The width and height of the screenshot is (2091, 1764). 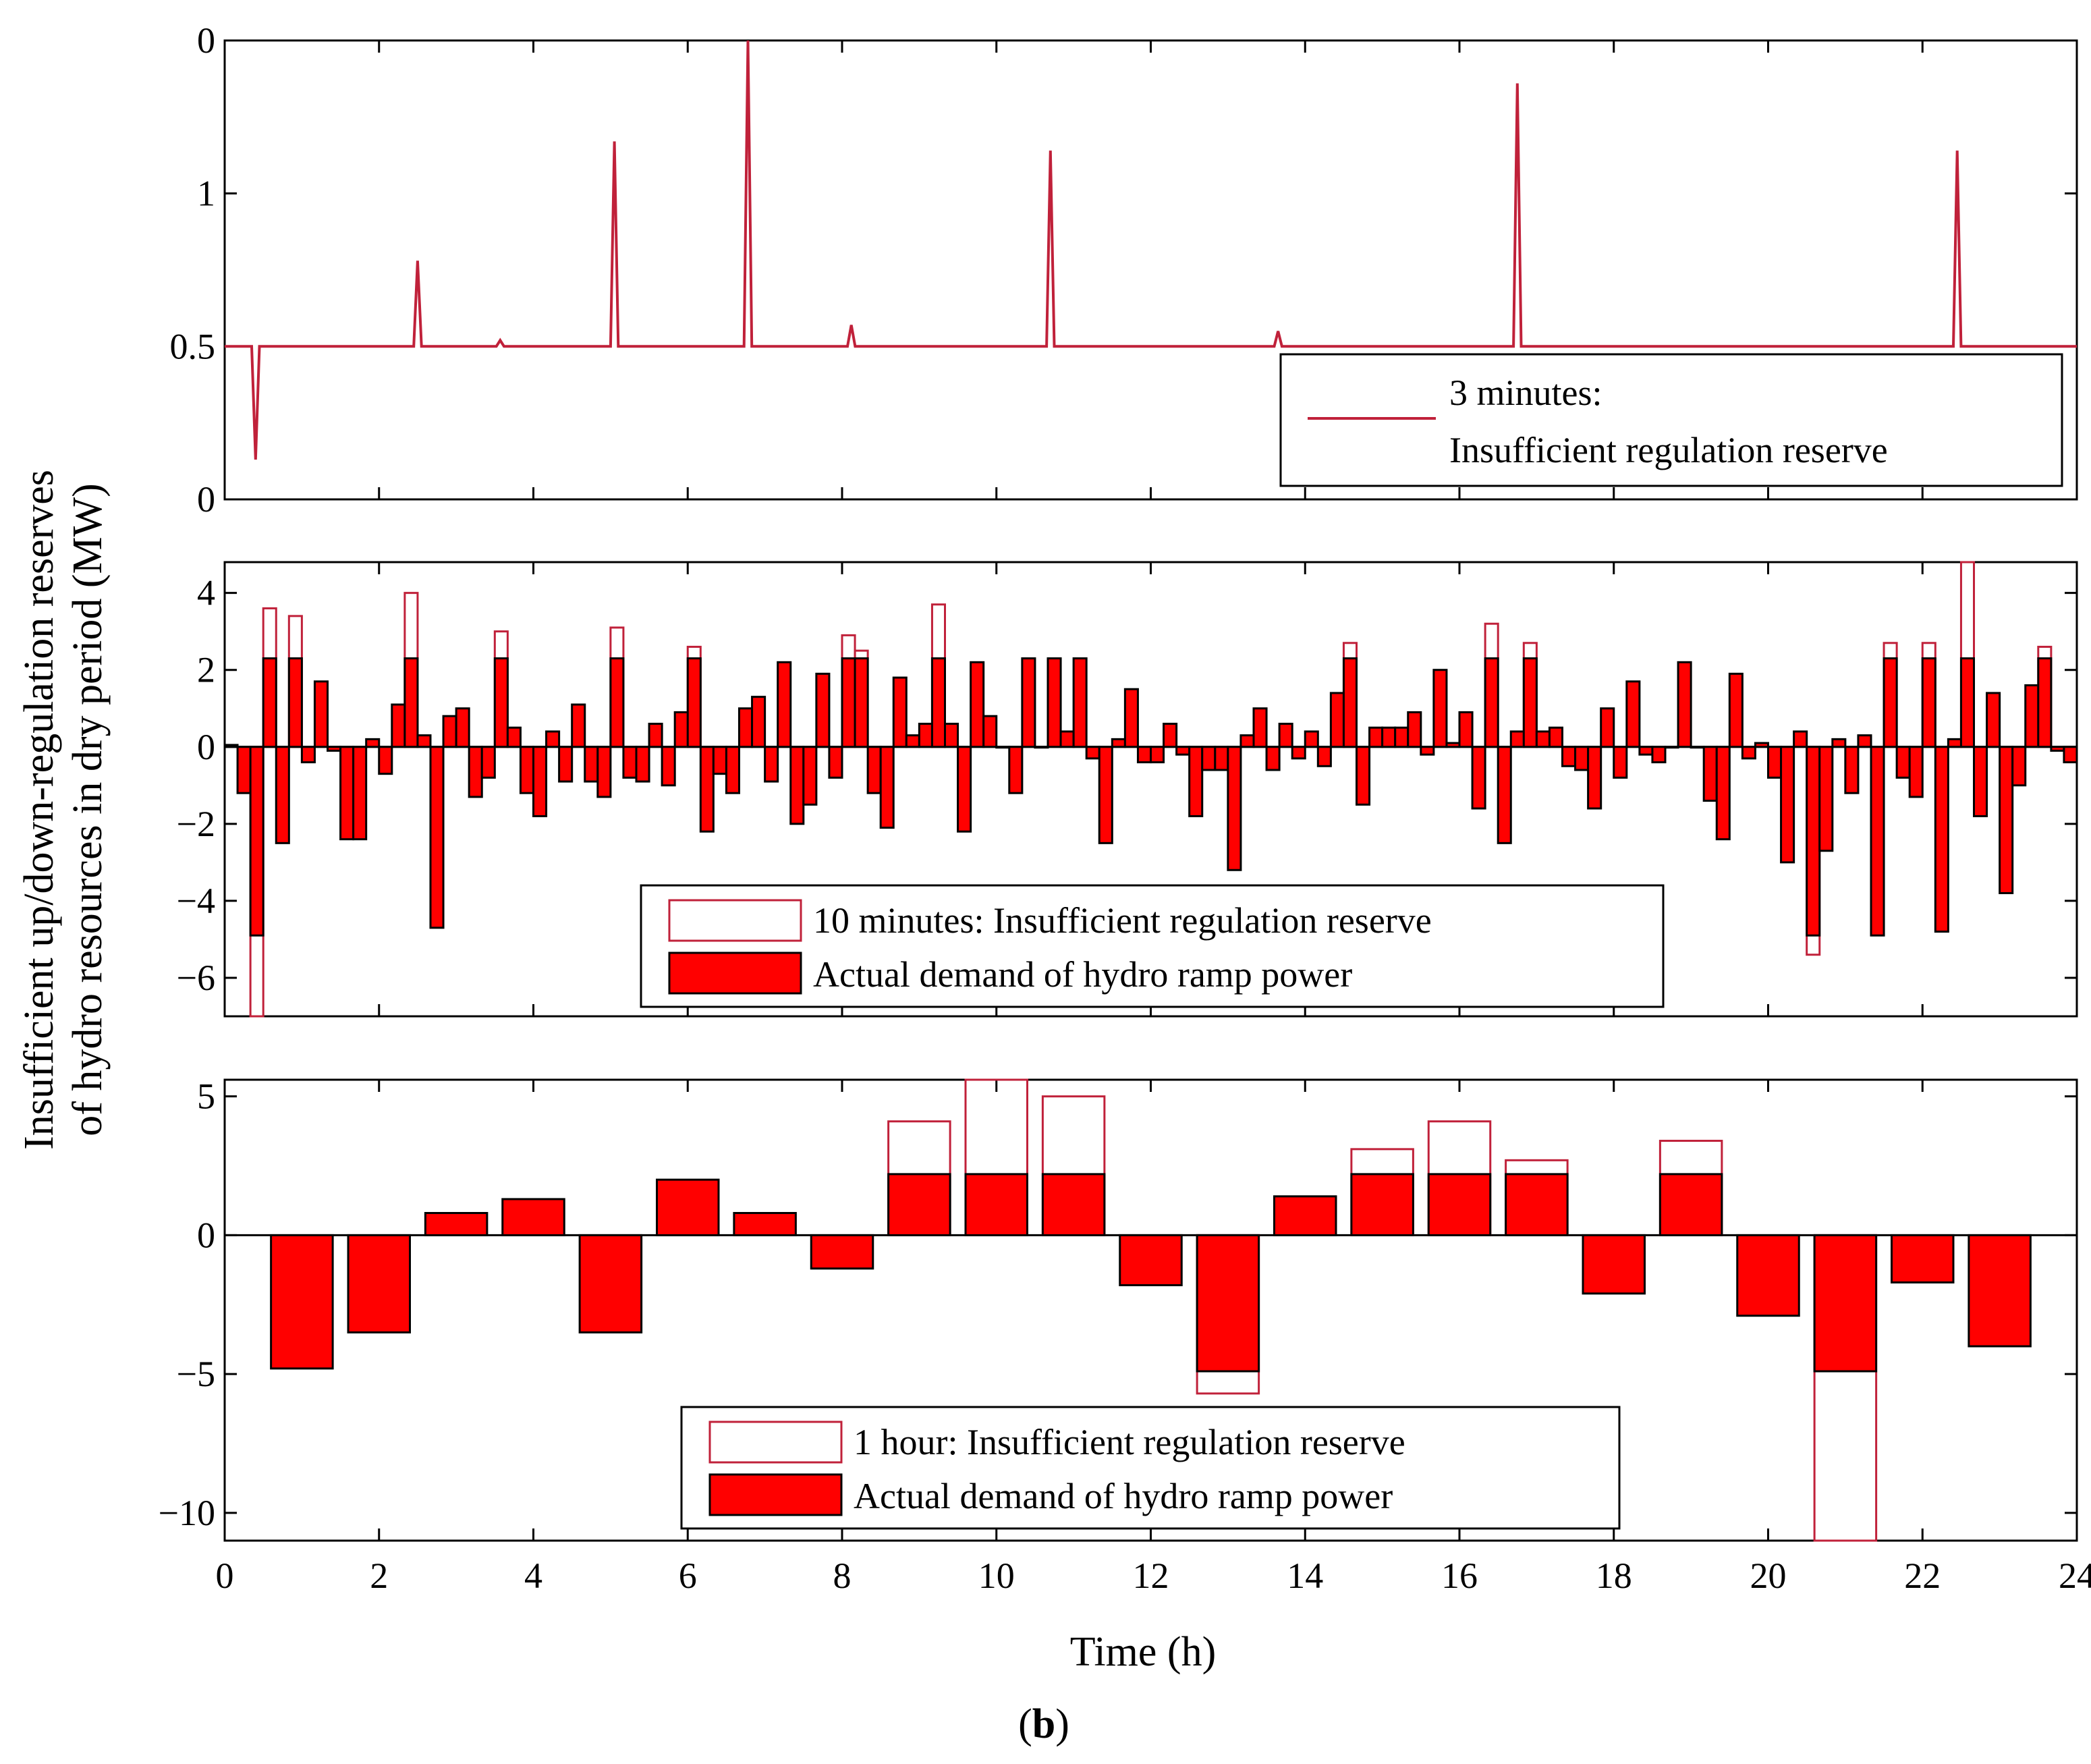 I want to click on x-tick-label: 12, so click(x=1151, y=1575).